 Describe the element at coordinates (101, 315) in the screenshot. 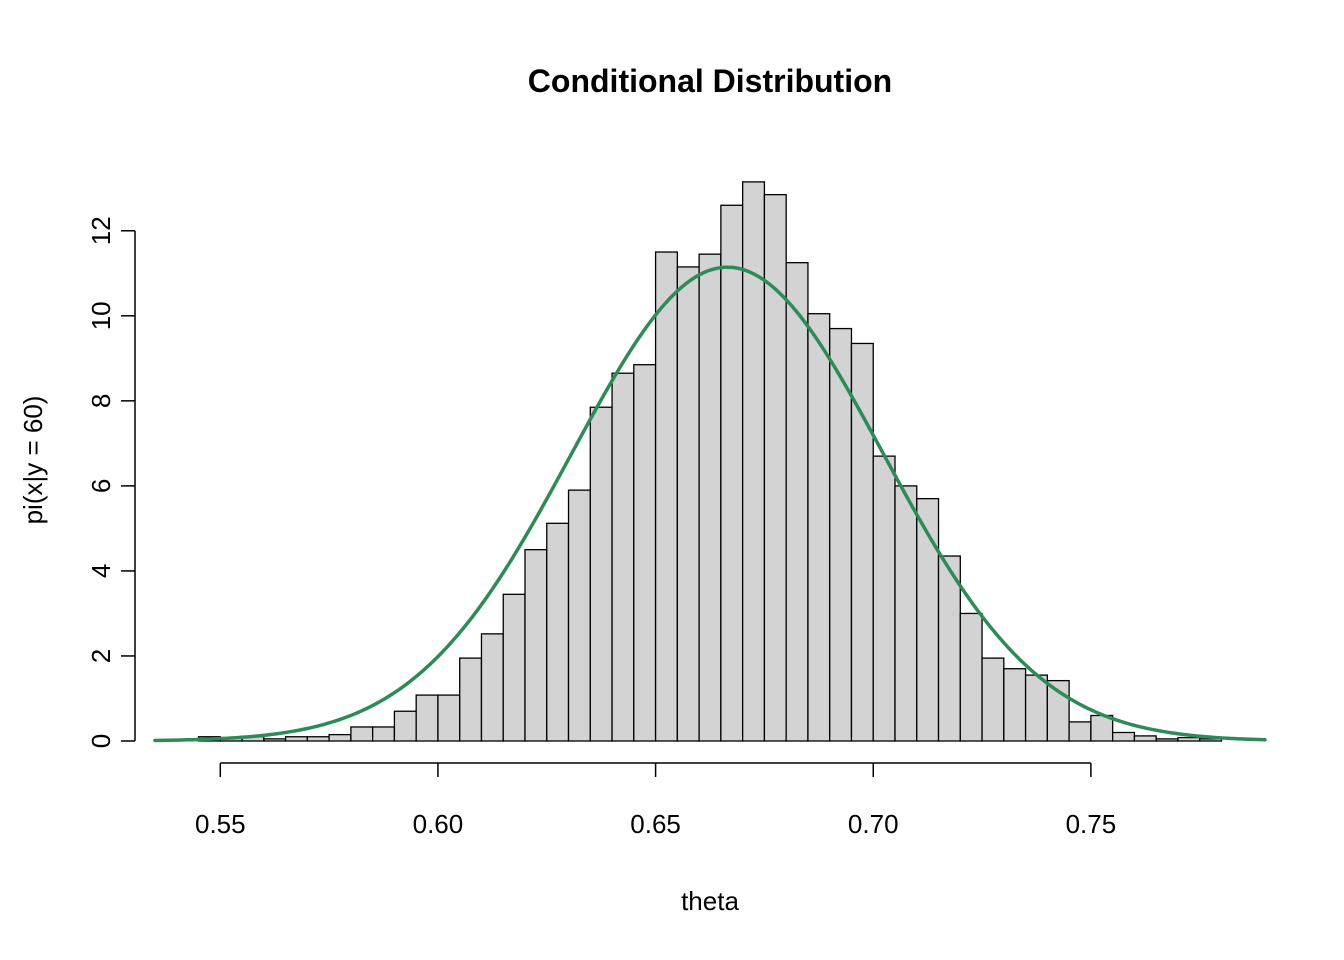

I see `y-tick-label: 10` at that location.